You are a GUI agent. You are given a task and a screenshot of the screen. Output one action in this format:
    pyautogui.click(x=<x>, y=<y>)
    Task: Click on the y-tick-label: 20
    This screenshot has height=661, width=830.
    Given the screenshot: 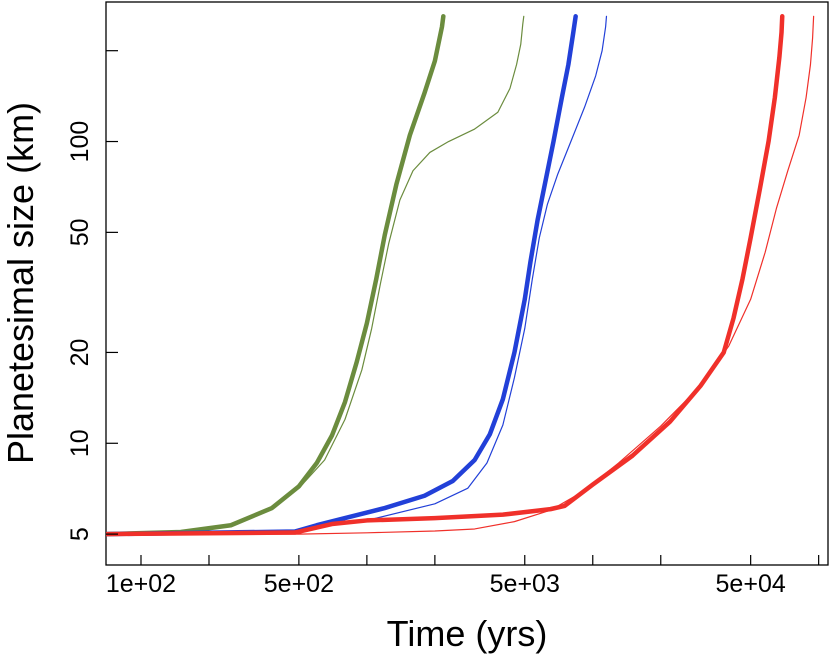 What is the action you would take?
    pyautogui.click(x=80, y=353)
    